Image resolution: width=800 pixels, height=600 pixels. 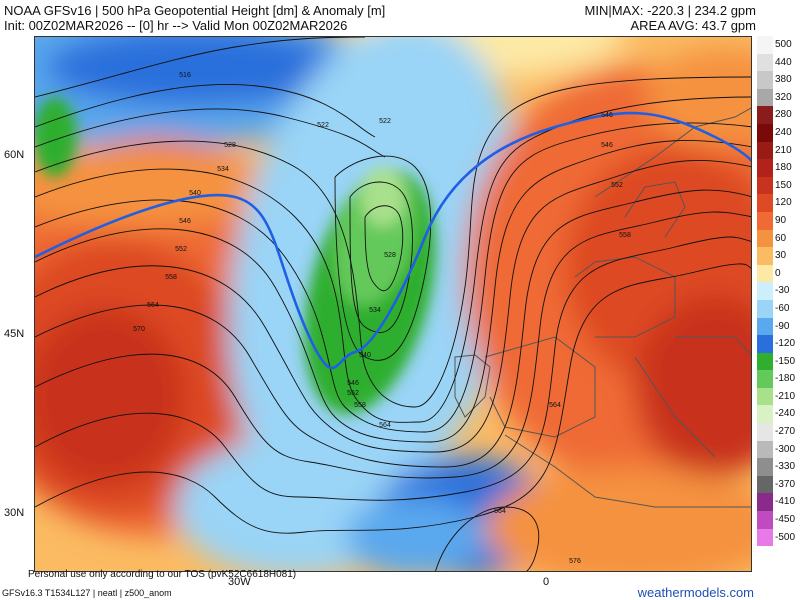 I want to click on colorbar-entry: 180, so click(x=777, y=168).